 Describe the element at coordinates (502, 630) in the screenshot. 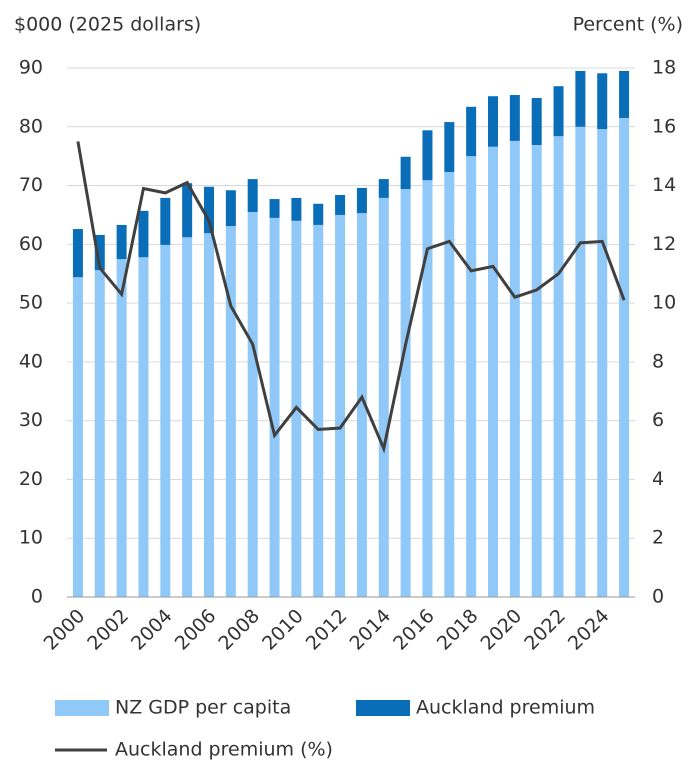

I see `x-tick-label: 2020` at that location.